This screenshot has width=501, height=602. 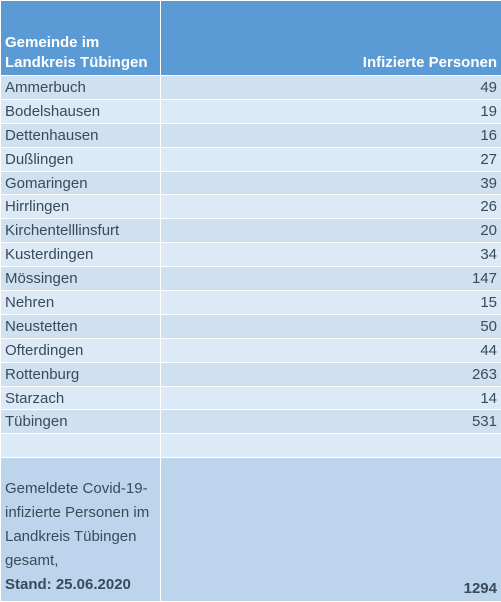 I want to click on gemeinde-cell: Rottenburg, so click(x=81, y=374).